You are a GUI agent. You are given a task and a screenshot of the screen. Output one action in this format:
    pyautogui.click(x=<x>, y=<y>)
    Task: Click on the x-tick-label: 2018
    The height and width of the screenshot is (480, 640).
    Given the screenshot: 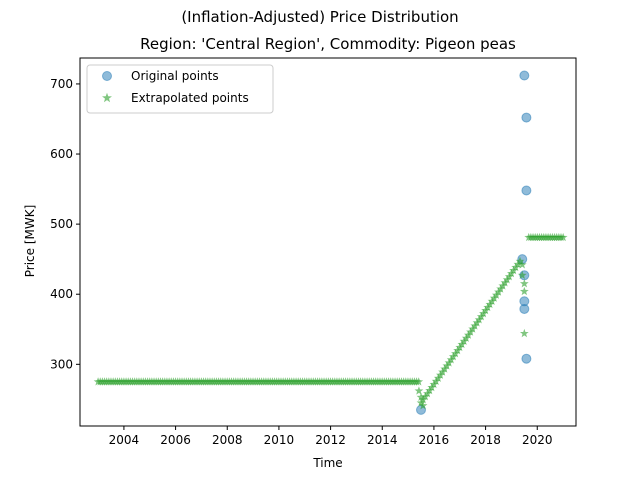 What is the action you would take?
    pyautogui.click(x=485, y=440)
    